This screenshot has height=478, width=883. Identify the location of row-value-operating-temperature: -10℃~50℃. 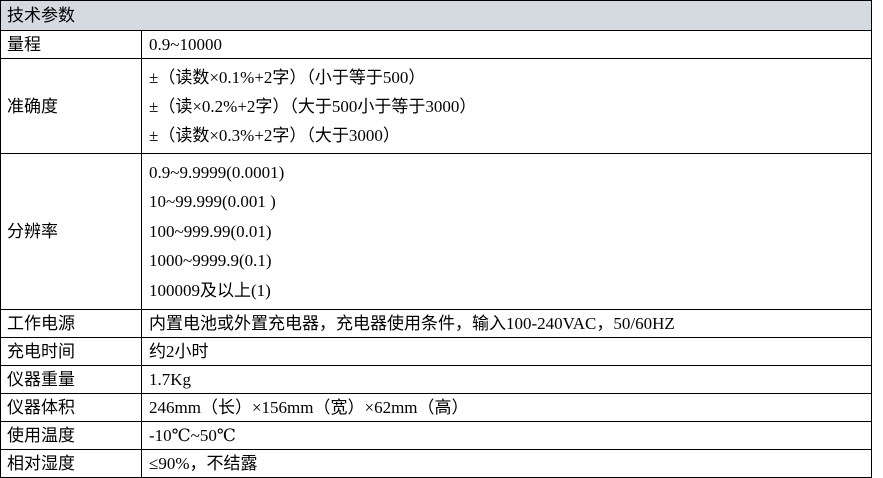
(506, 435).